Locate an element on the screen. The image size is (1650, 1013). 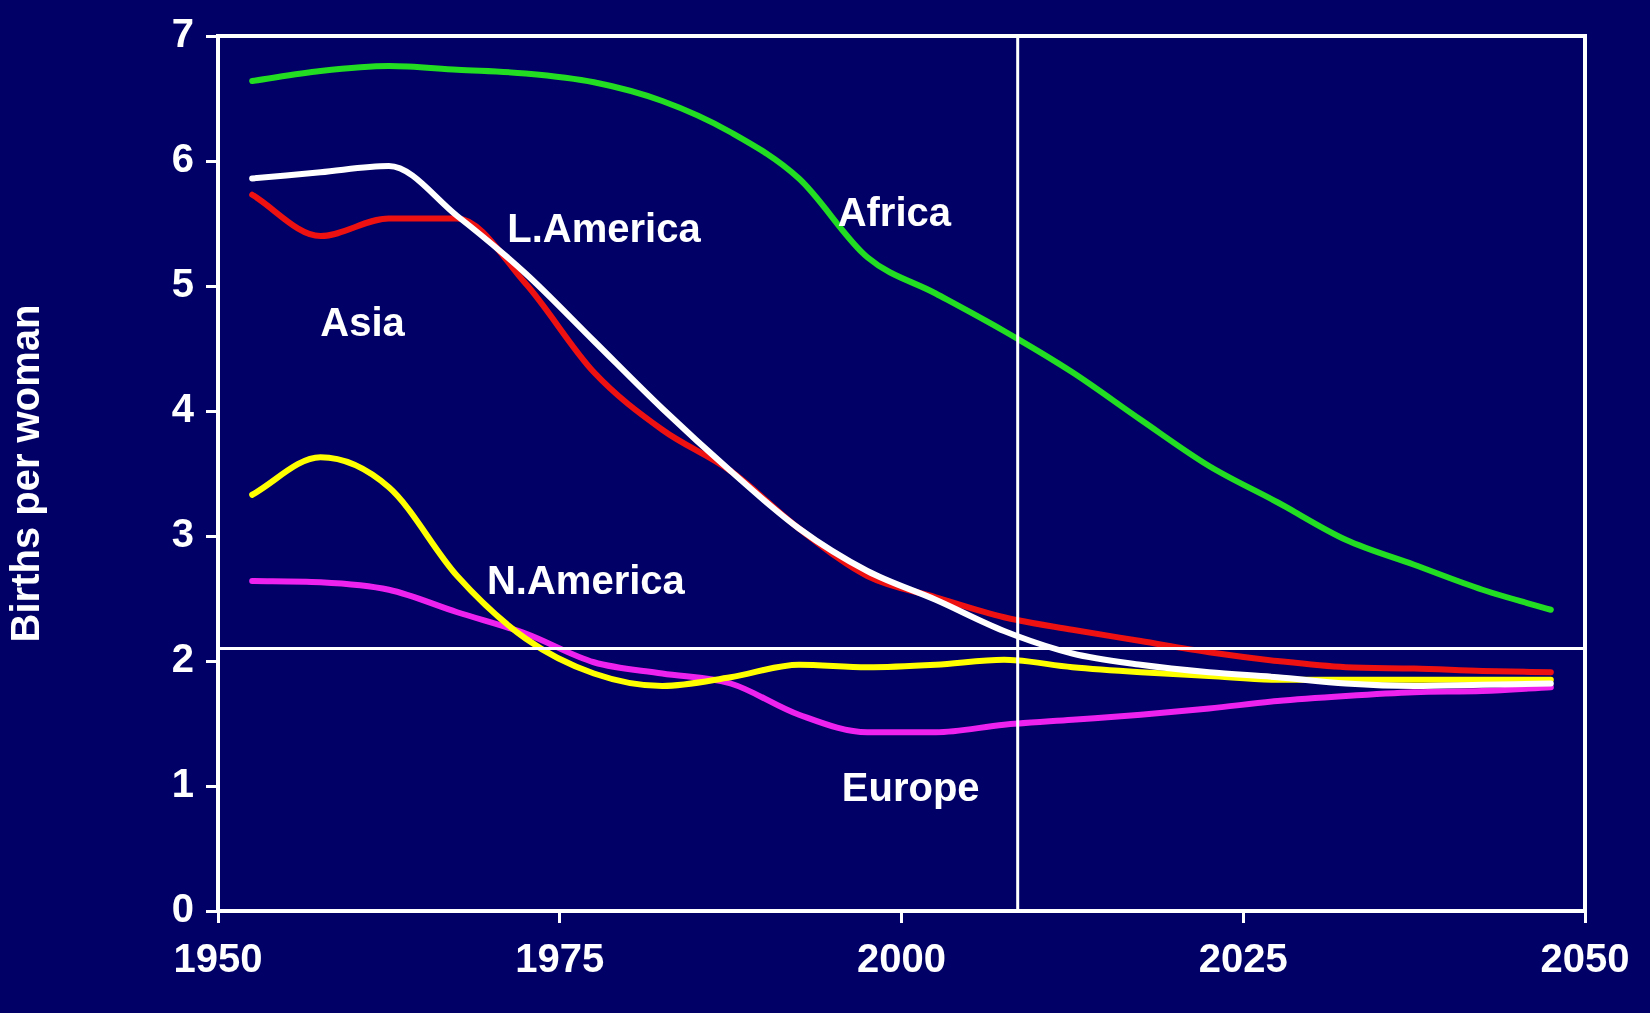
x-tick-label: 1975 is located at coordinates (560, 958).